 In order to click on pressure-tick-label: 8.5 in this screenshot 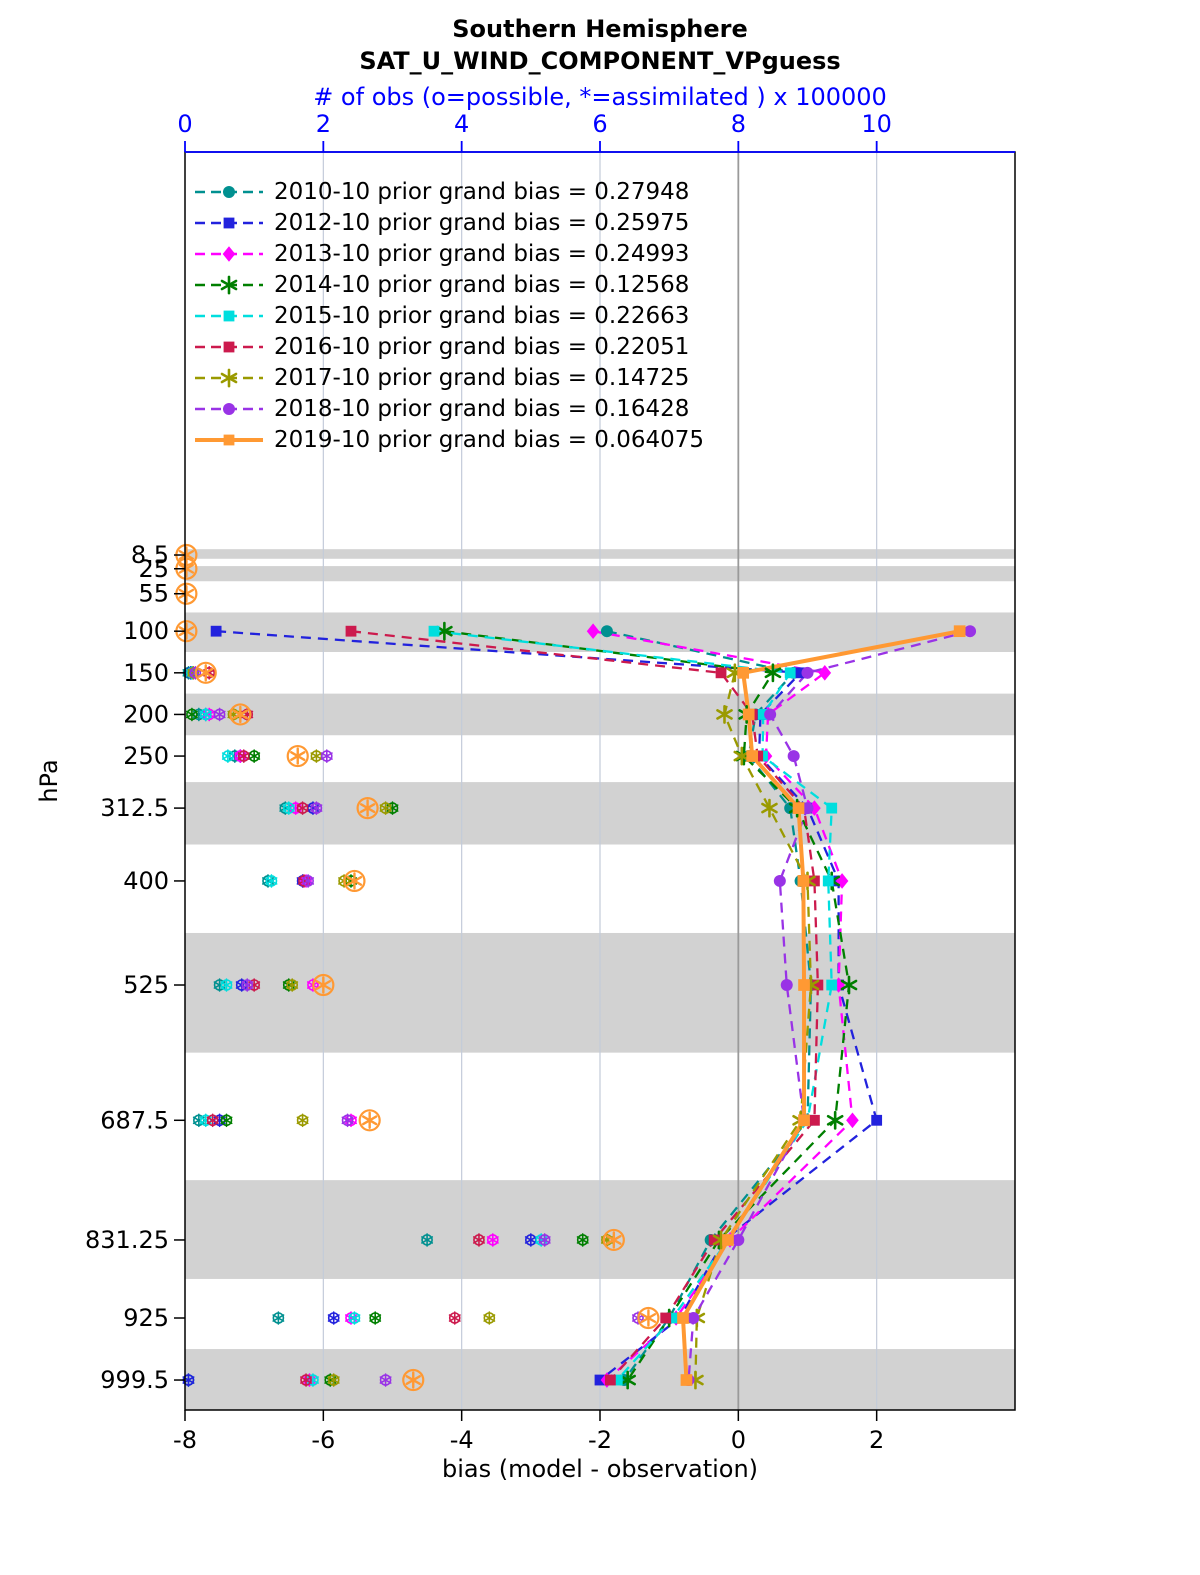, I will do `click(150, 555)`.